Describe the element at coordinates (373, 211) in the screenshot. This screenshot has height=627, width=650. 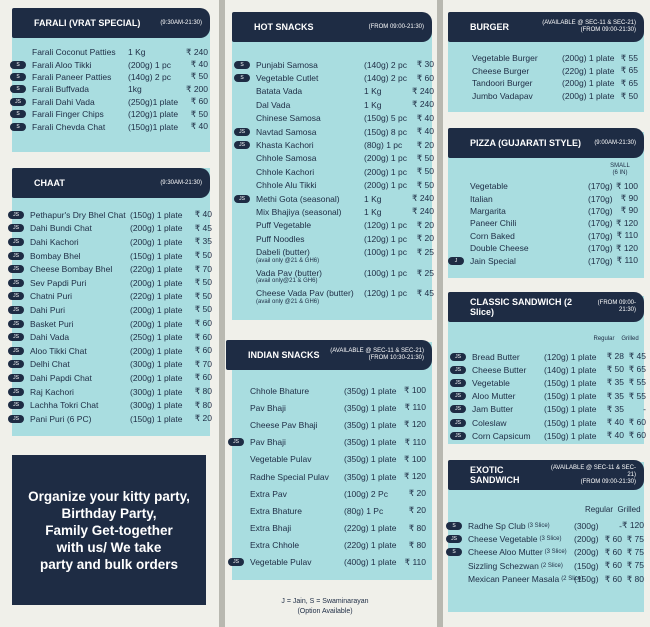
I see `item-quantity: 1 Kg` at that location.